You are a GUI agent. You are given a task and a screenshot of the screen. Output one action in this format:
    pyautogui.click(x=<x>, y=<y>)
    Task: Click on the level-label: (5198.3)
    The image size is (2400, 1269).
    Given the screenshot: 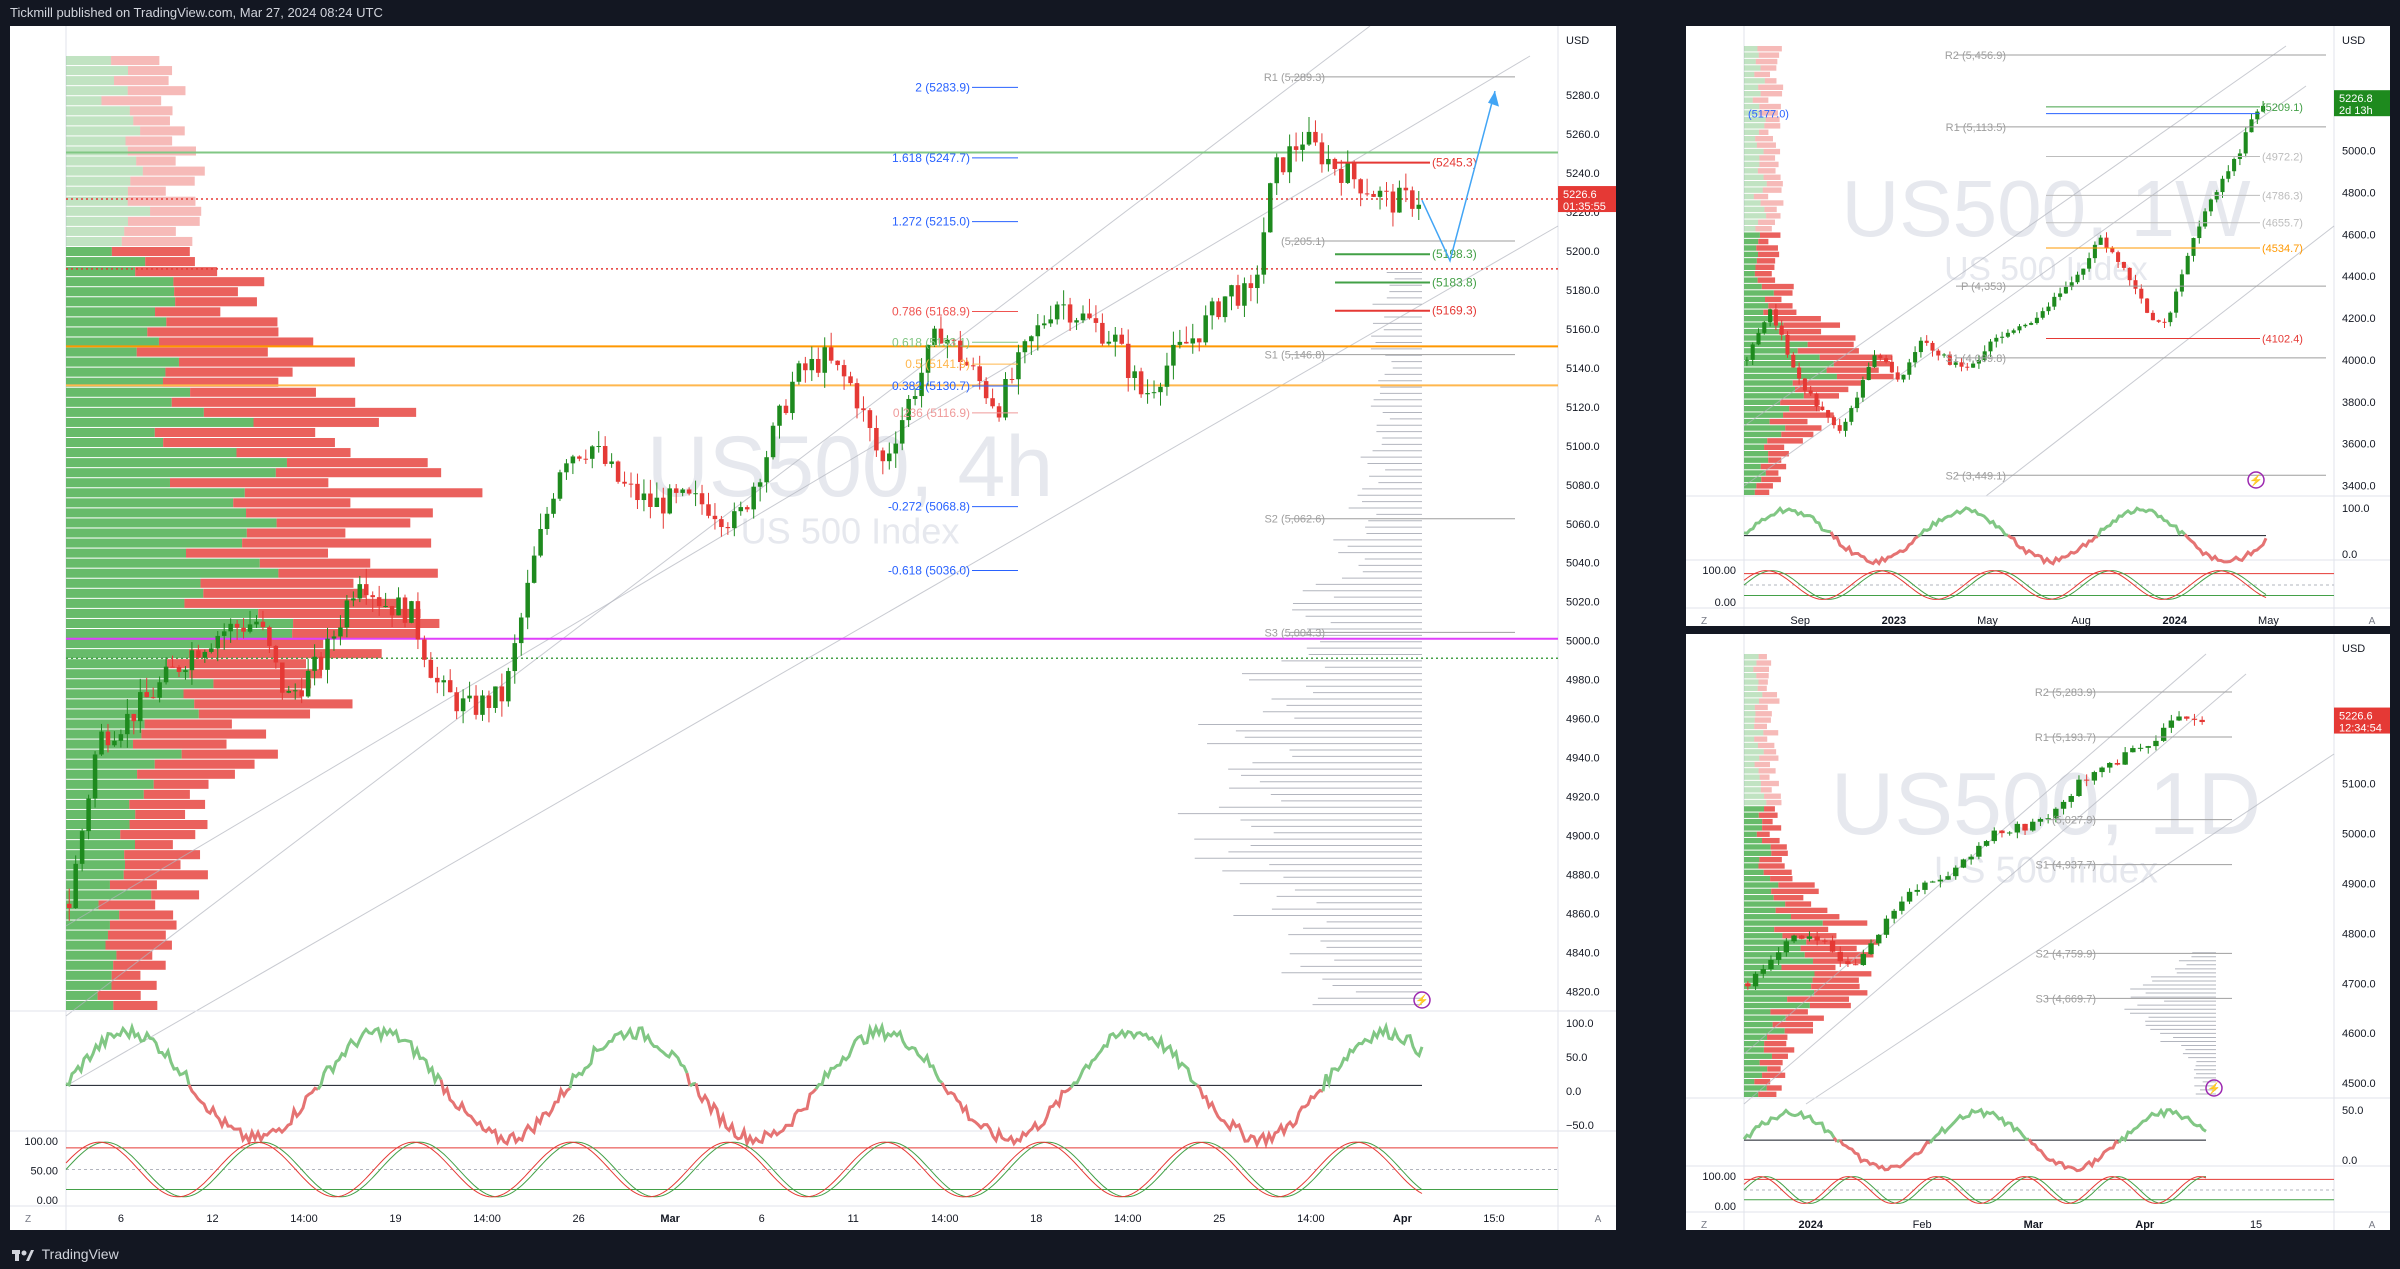 What is the action you would take?
    pyautogui.click(x=1454, y=254)
    